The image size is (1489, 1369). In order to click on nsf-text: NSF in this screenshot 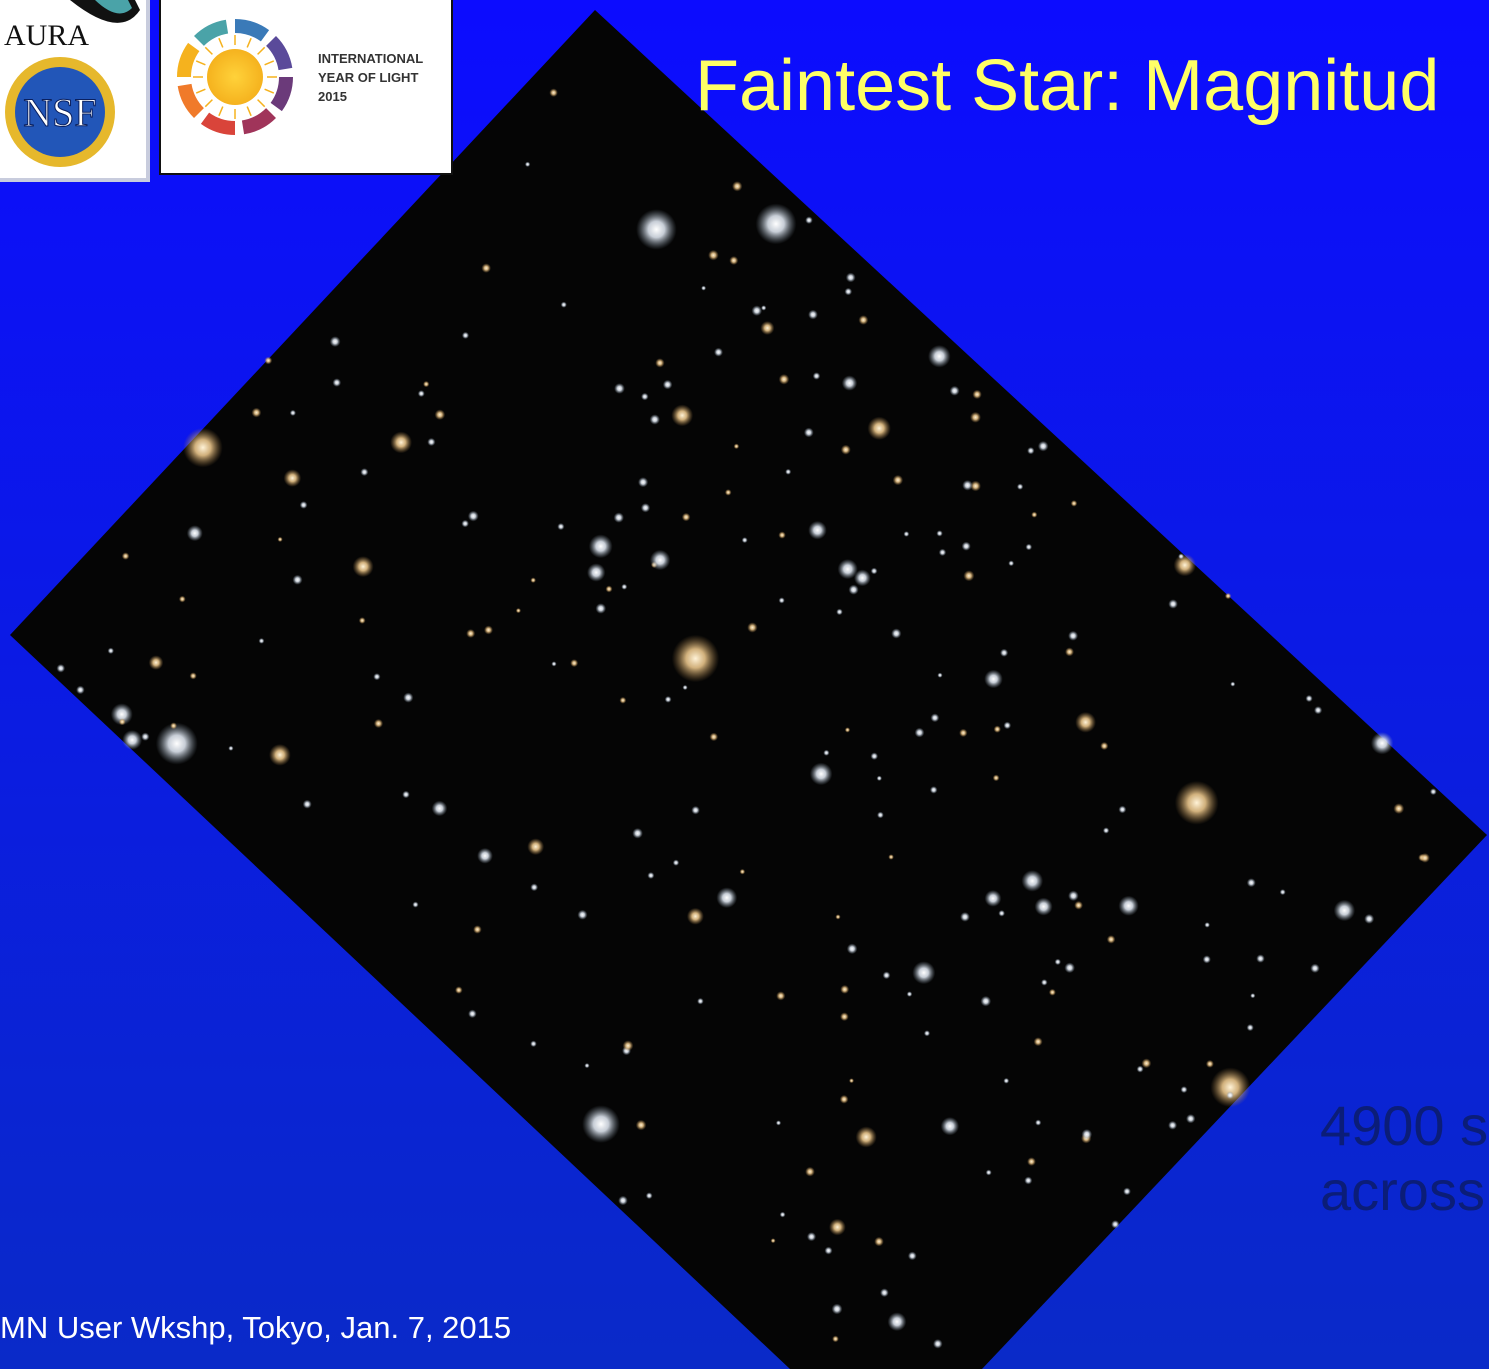, I will do `click(59, 112)`.